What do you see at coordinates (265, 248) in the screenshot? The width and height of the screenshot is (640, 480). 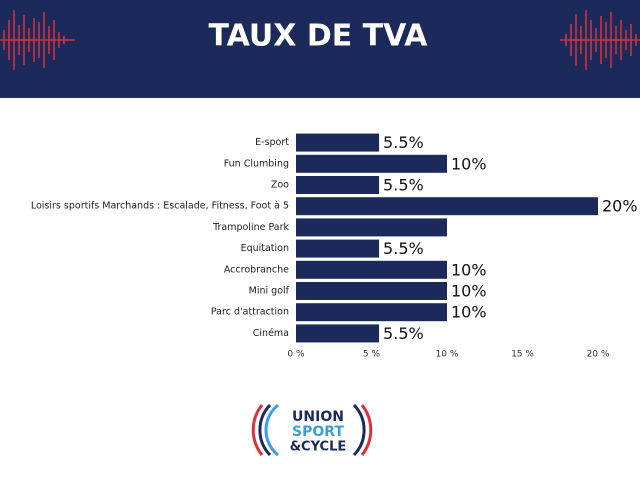 I see `y-tick-label: Equitation` at bounding box center [265, 248].